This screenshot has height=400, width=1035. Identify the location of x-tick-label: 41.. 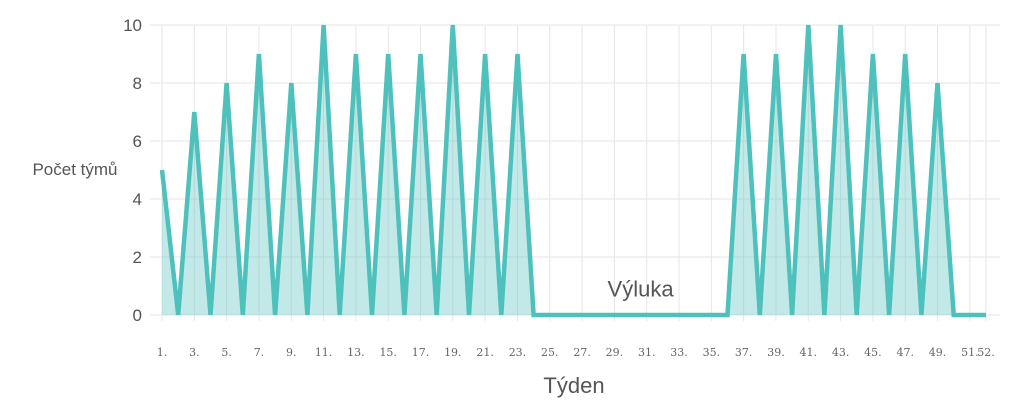
(809, 352).